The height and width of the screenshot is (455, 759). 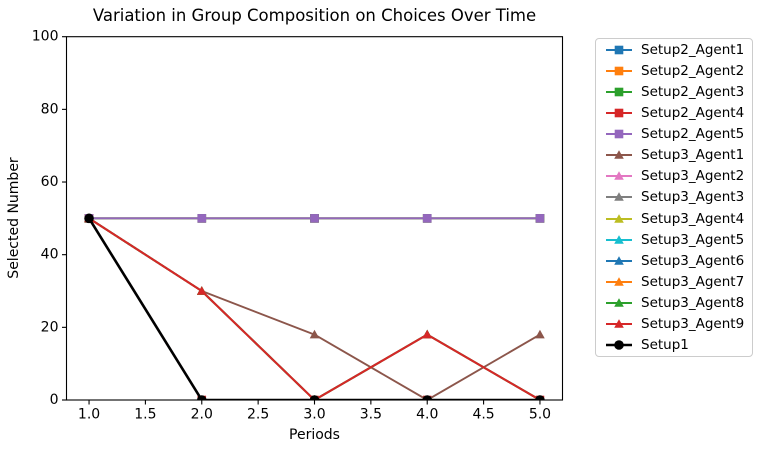 I want to click on legend-item-Setup3_Agent6: Setup3_Agent6, so click(x=678, y=261).